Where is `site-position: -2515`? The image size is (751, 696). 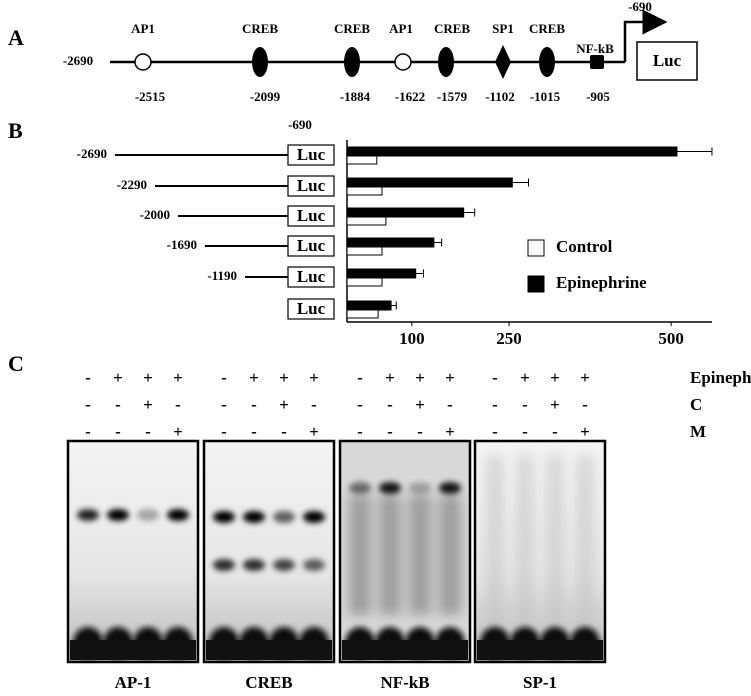 site-position: -2515 is located at coordinates (150, 96).